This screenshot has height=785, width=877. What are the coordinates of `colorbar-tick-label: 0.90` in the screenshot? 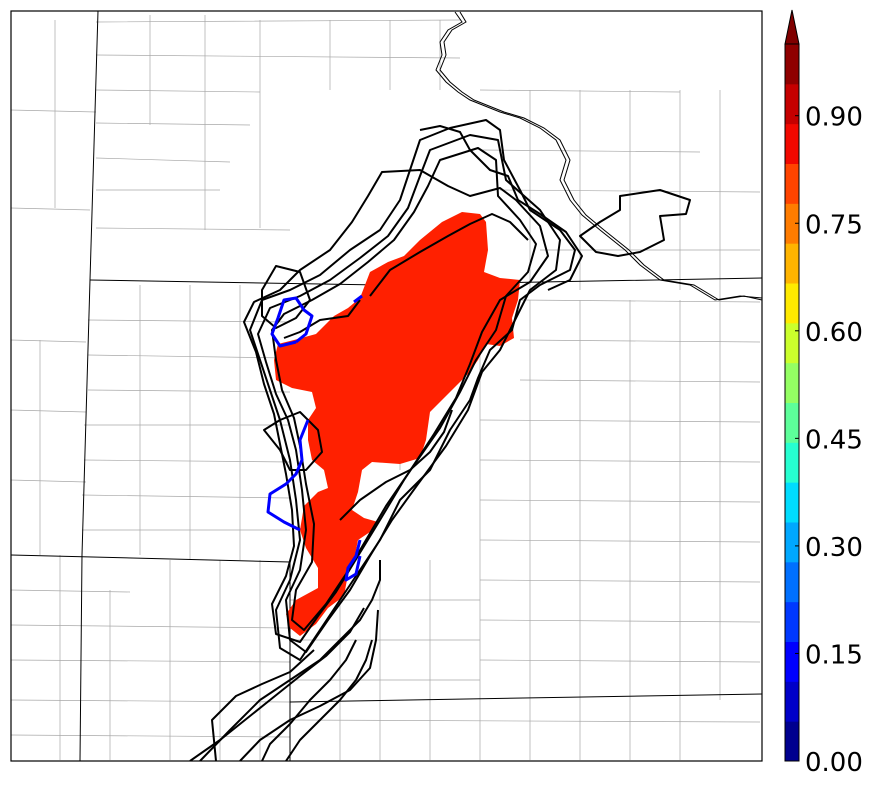 It's located at (834, 118).